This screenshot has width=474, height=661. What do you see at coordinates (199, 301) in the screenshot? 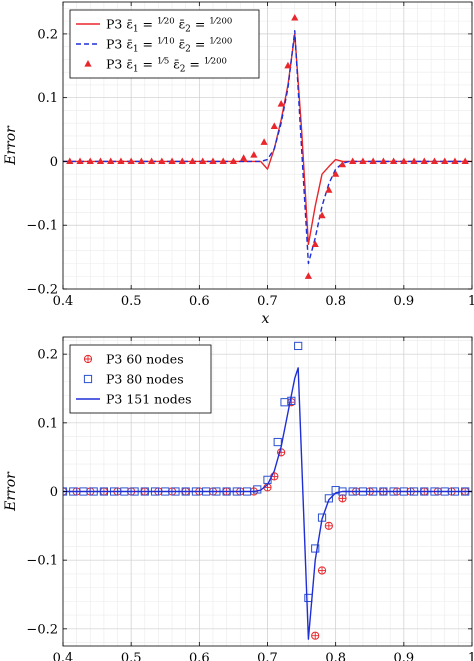
I see `x-tick-label: 0.6` at bounding box center [199, 301].